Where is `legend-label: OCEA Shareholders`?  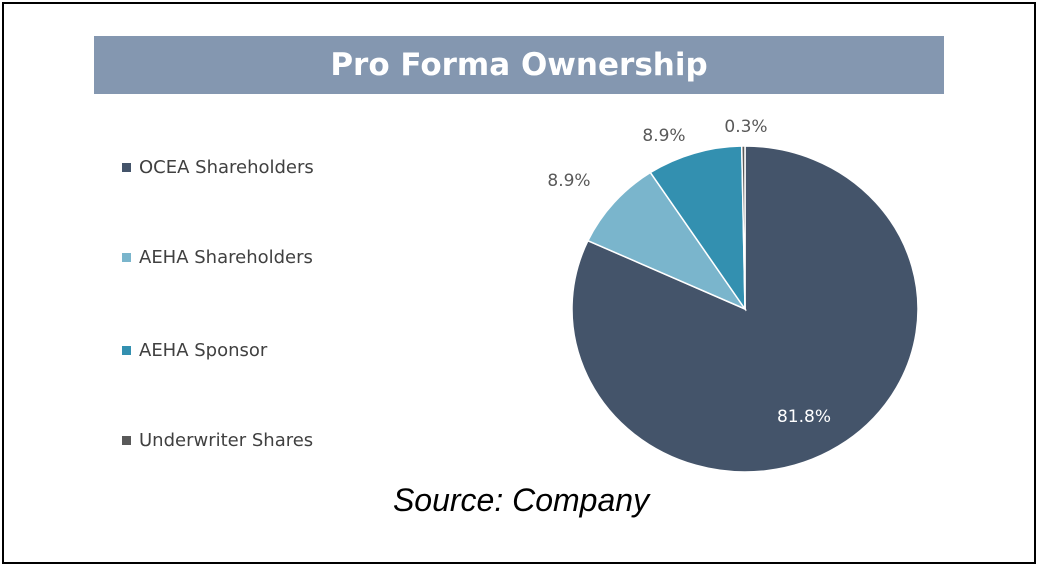 legend-label: OCEA Shareholders is located at coordinates (226, 167).